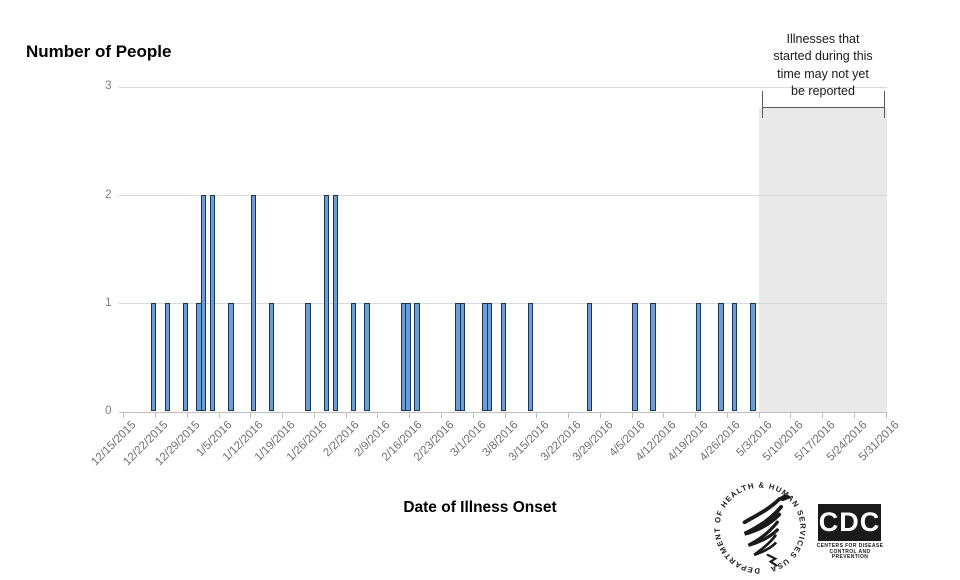 This screenshot has width=960, height=580. Describe the element at coordinates (823, 260) in the screenshot. I see `not-yet-reported-shaded-region` at that location.